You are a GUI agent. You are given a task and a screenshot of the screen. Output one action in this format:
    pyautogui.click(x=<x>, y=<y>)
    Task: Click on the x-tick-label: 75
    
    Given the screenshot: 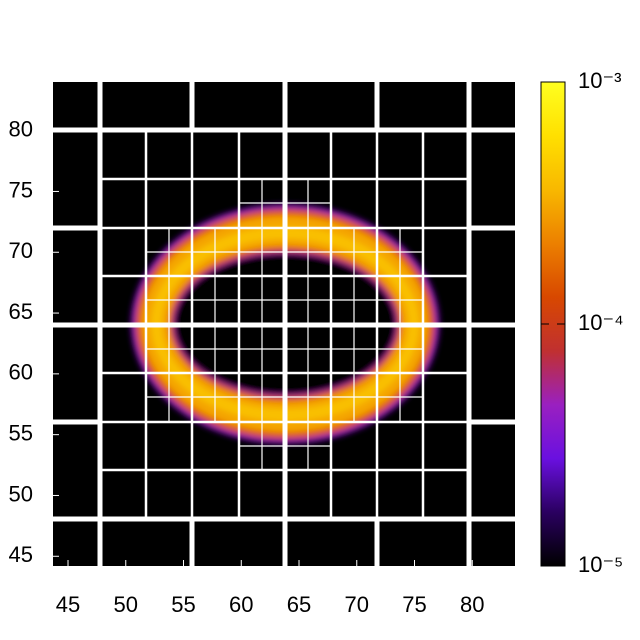 What is the action you would take?
    pyautogui.click(x=414, y=604)
    